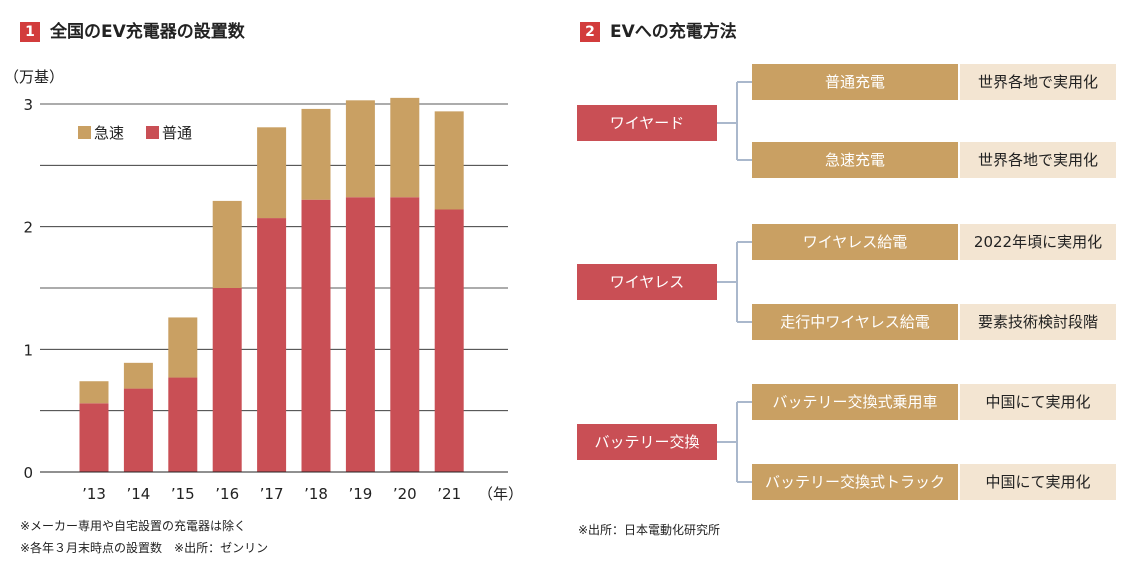  Describe the element at coordinates (1038, 242) in the screenshot. I see `status-wireless-charging: 2022年頃に実用化` at that location.